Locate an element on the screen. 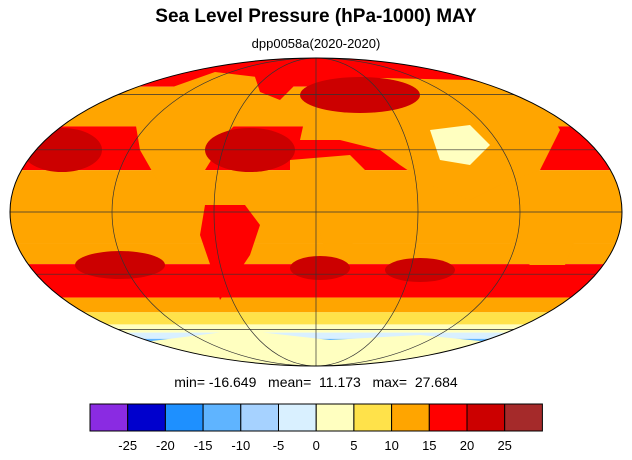 The image size is (632, 460). africa-land is located at coordinates (332, 210).